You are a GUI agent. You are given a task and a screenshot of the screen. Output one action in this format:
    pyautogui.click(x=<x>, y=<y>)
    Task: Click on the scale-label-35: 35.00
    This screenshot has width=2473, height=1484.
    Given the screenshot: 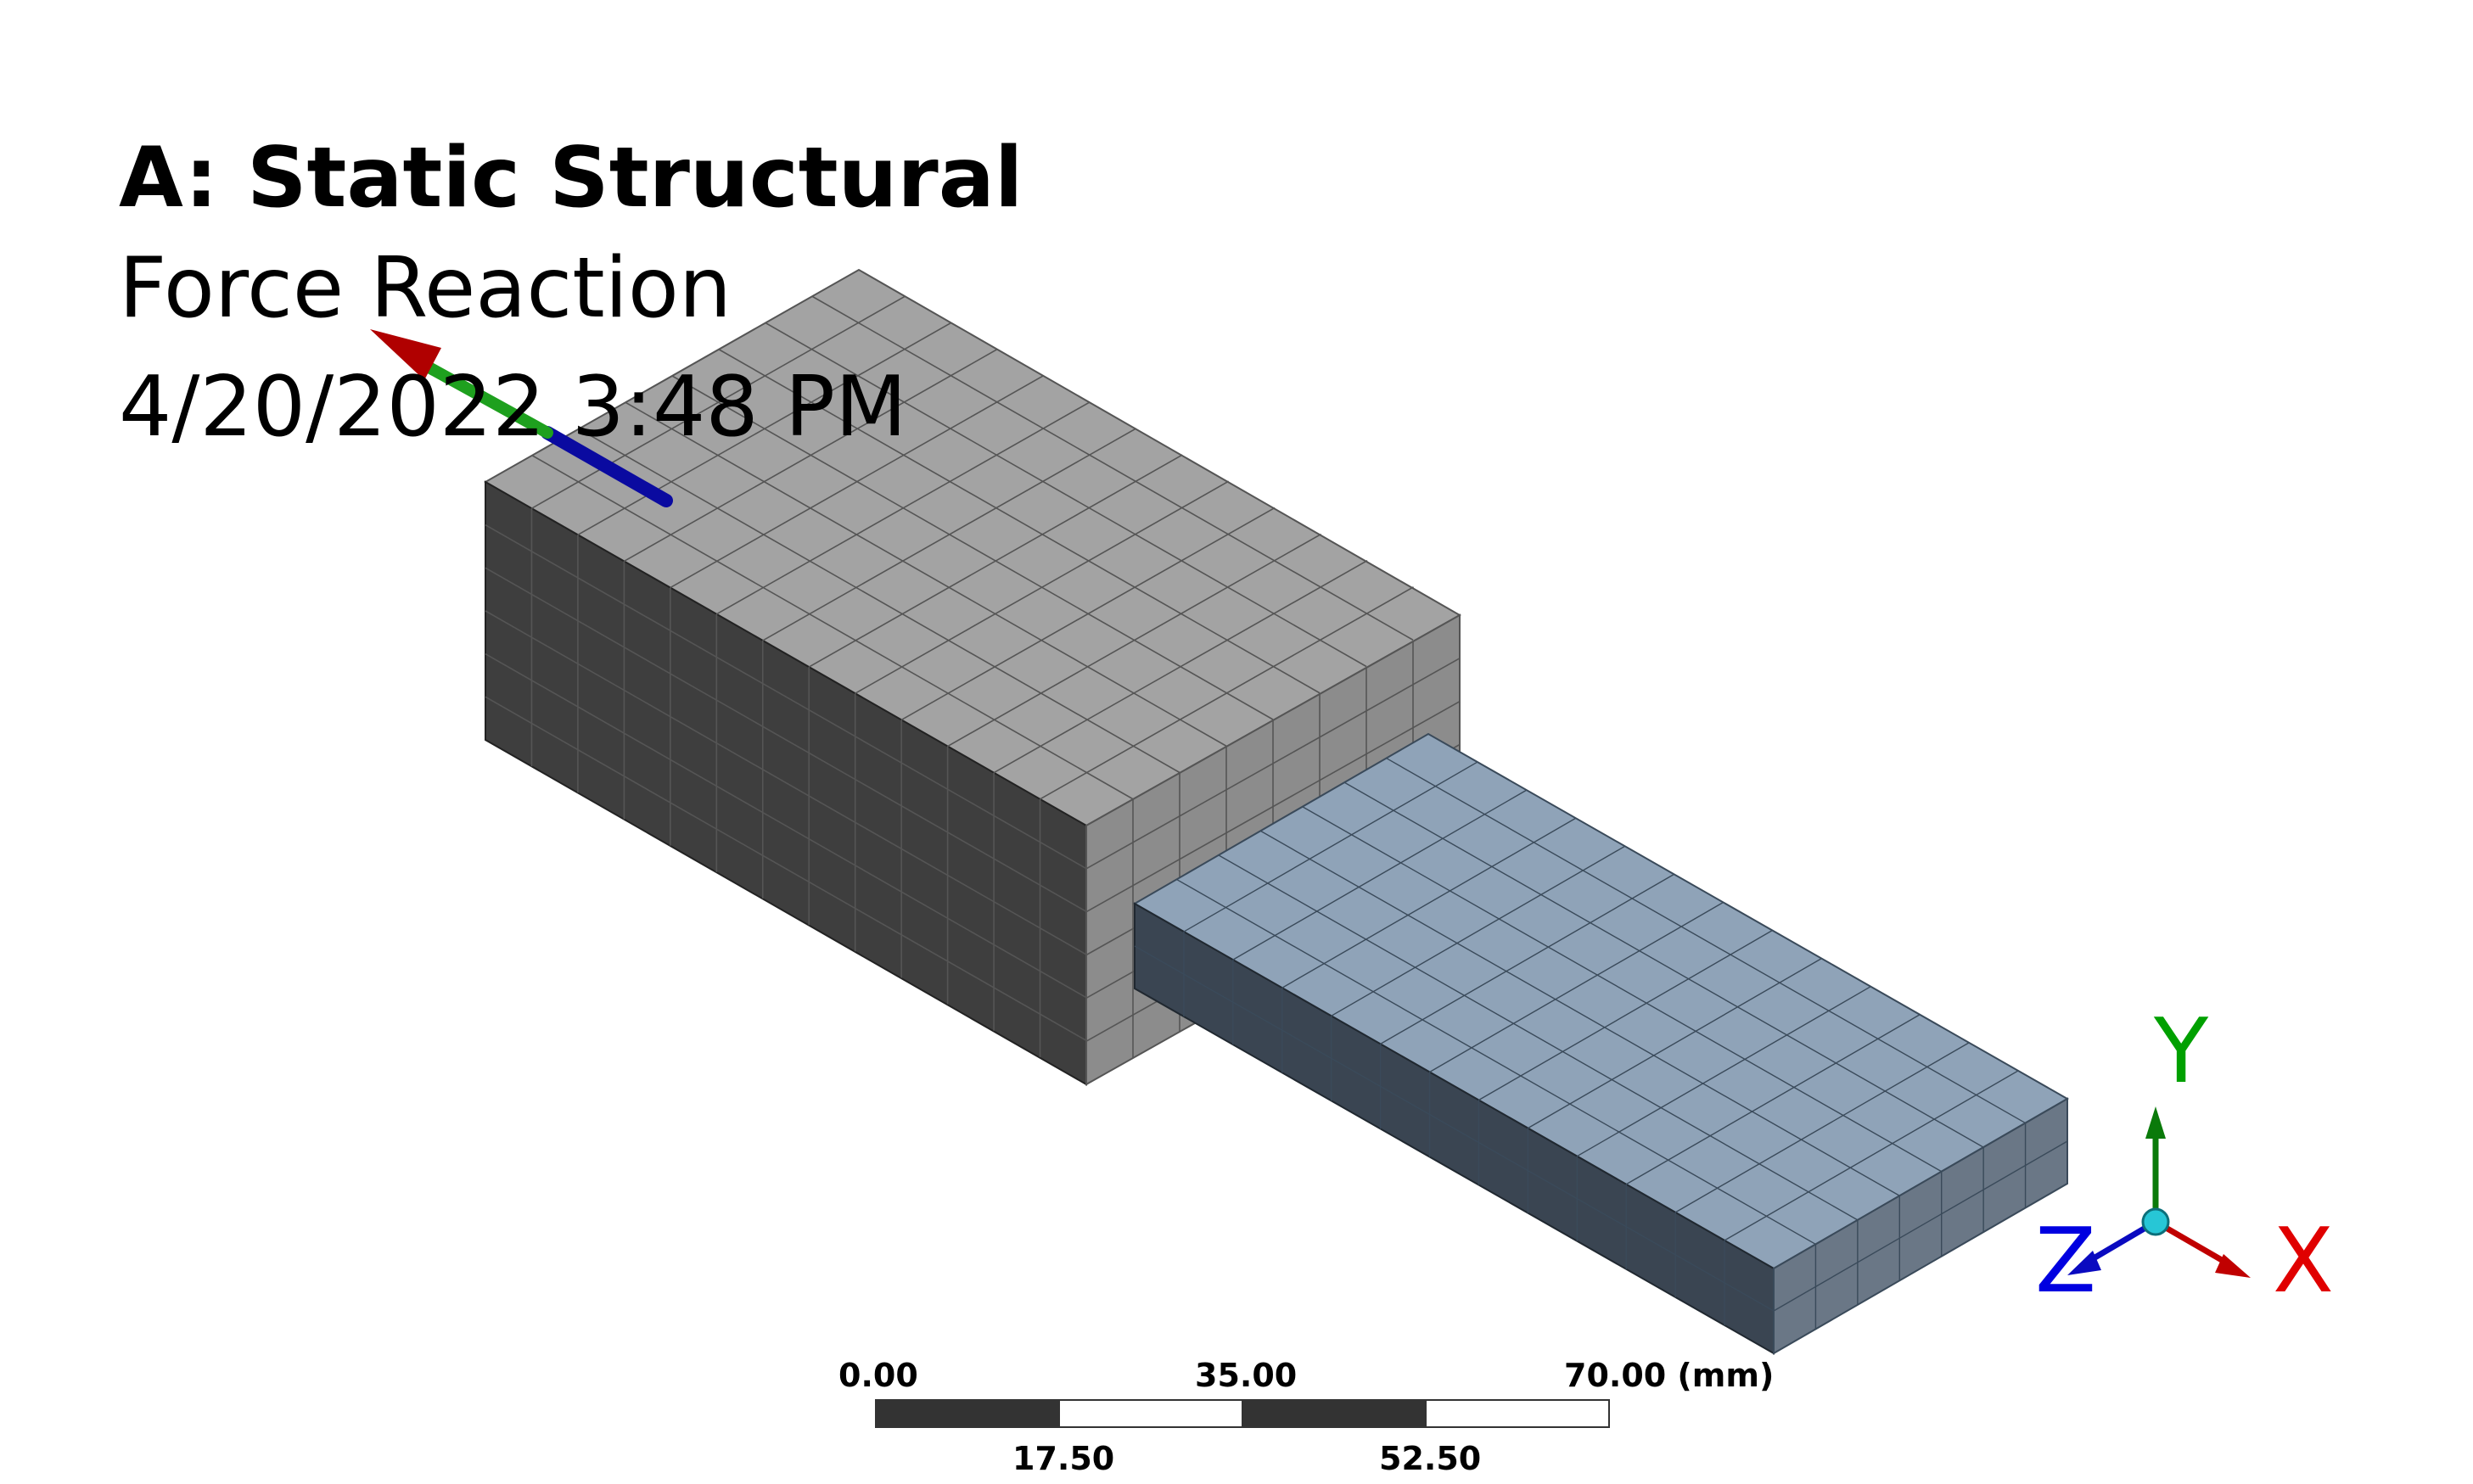 What is the action you would take?
    pyautogui.click(x=1246, y=1375)
    